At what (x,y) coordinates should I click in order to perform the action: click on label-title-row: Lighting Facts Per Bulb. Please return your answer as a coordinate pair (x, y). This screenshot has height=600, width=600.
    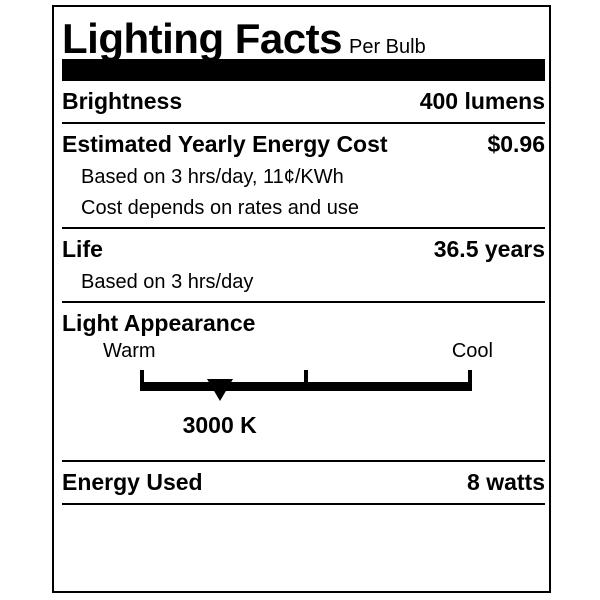
    Looking at the image, I should click on (303, 34).